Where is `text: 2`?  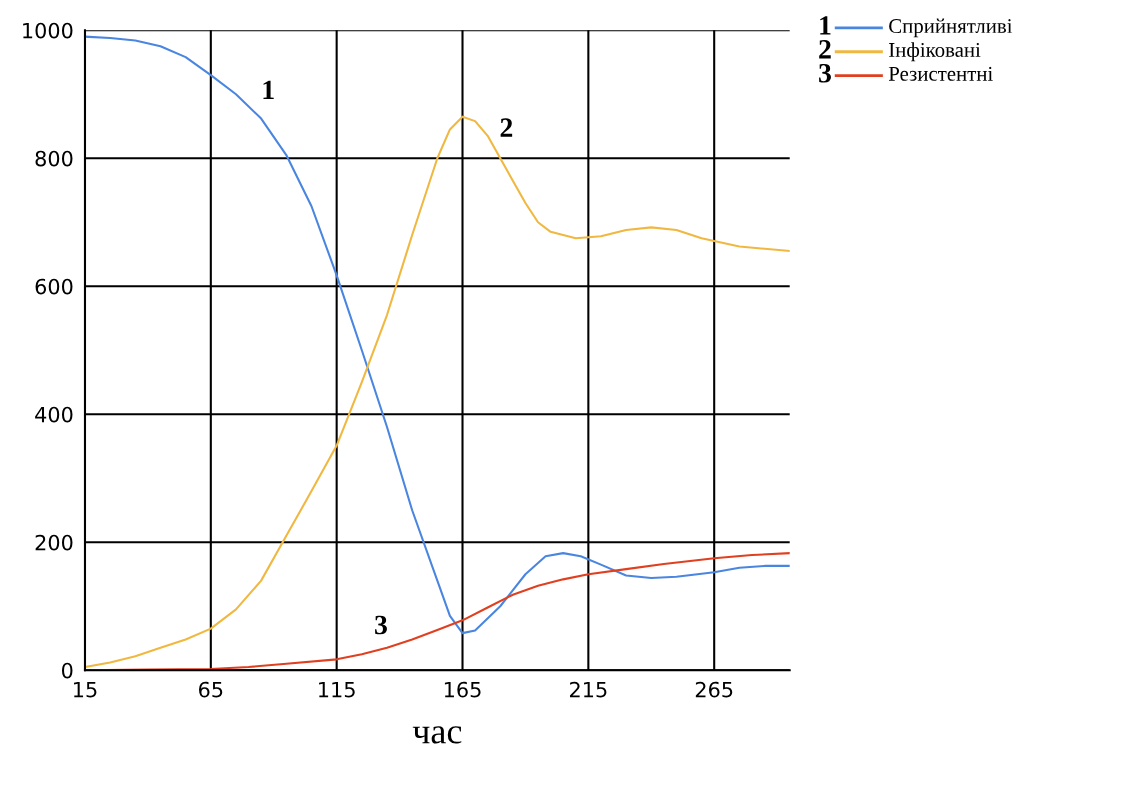 text: 2 is located at coordinates (825, 49).